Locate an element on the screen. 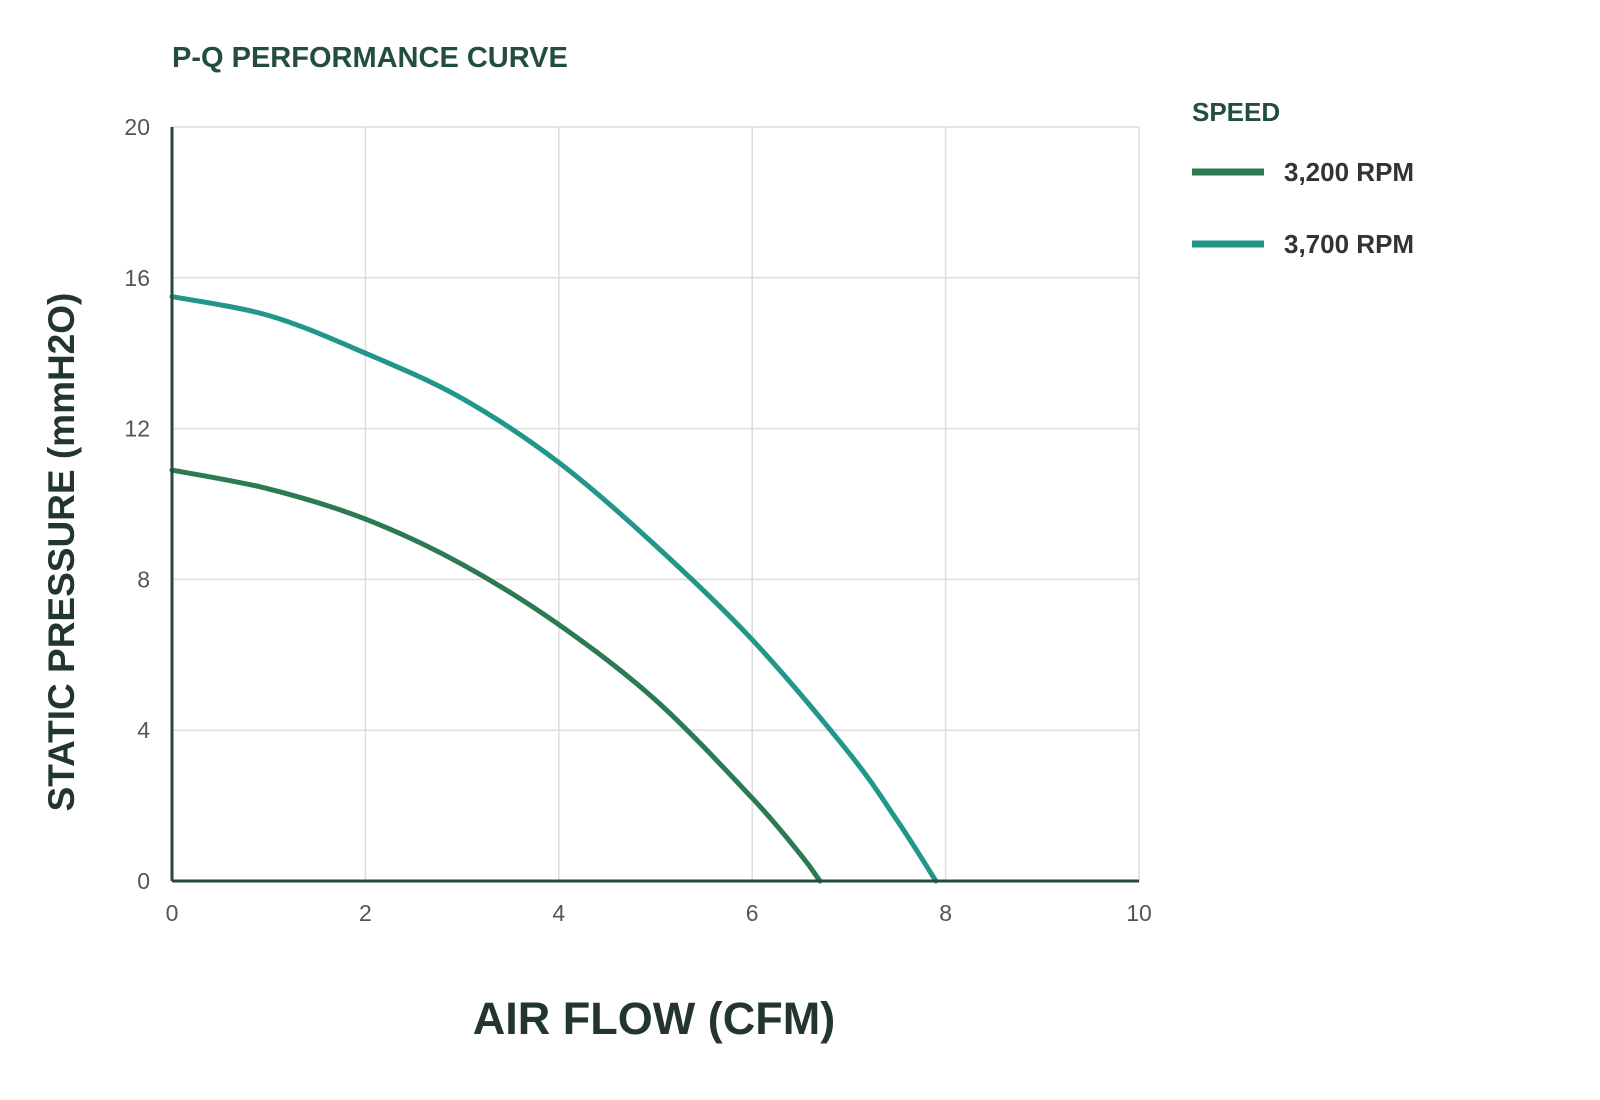  x-axis-title: AIR FLOW (CFM) is located at coordinates (654, 1018).